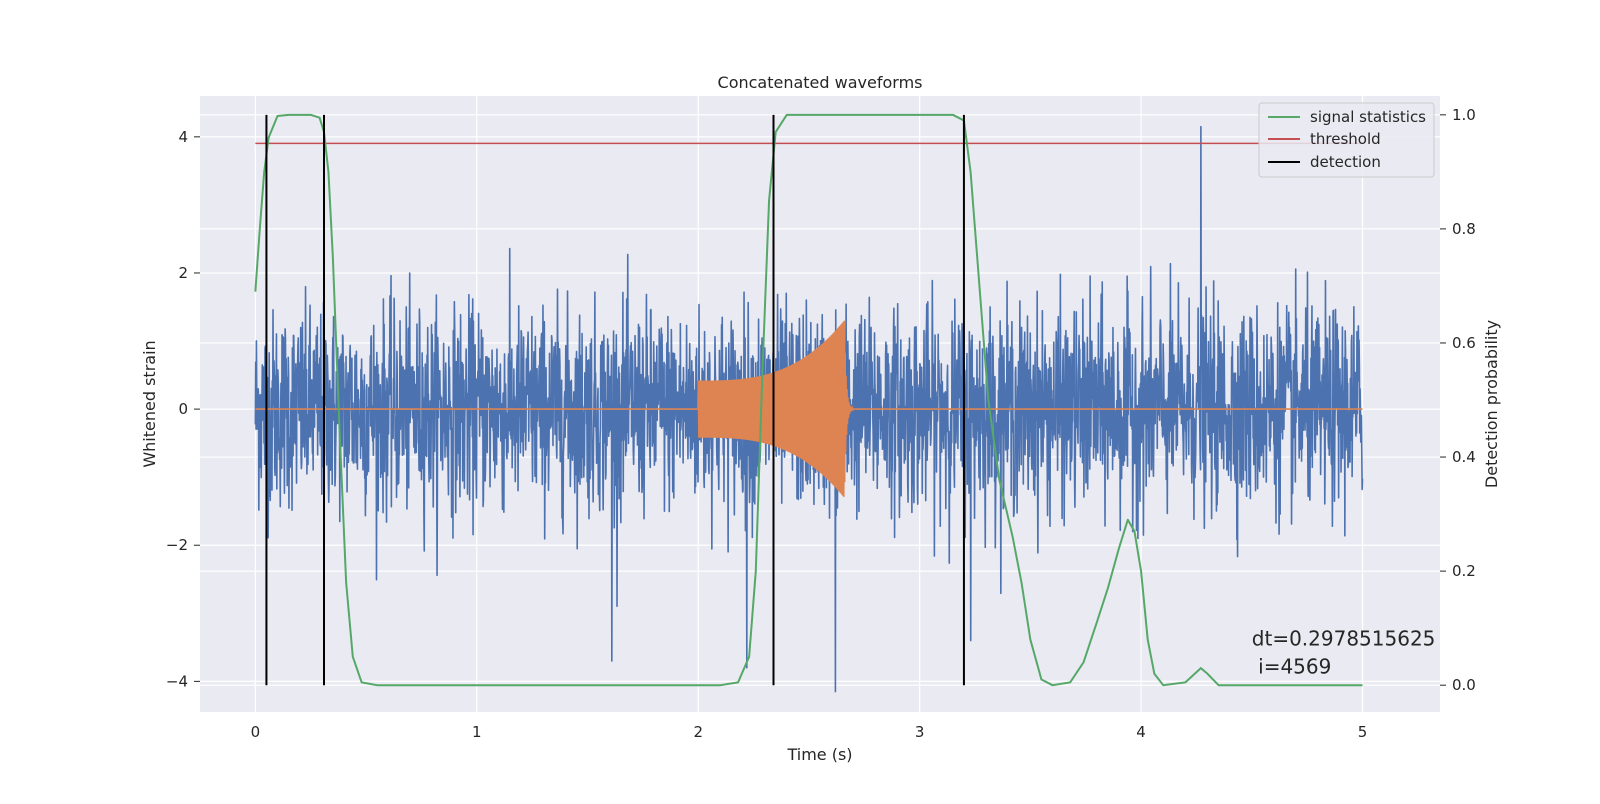  What do you see at coordinates (920, 732) in the screenshot?
I see `x-tick-label: 3` at bounding box center [920, 732].